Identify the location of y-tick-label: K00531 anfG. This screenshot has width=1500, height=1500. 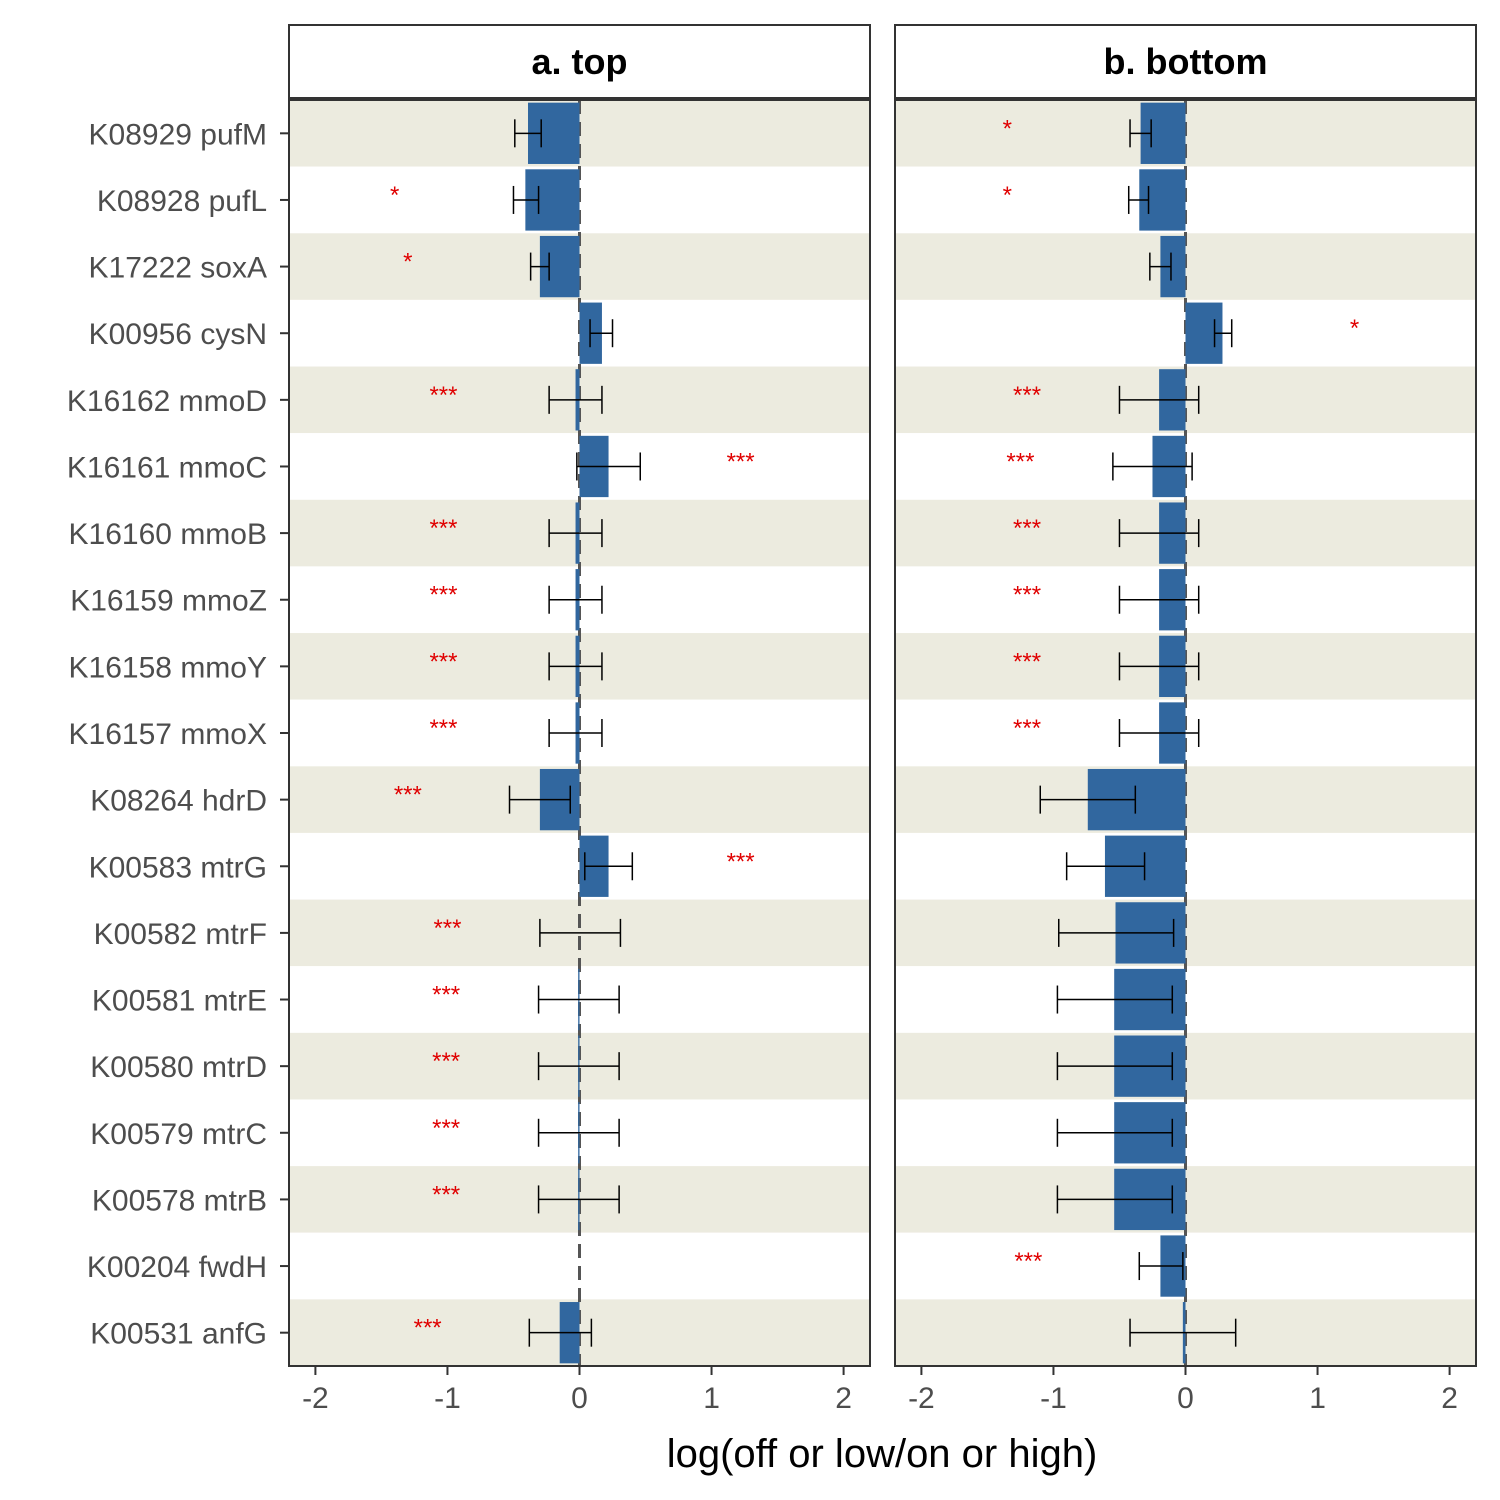
(178, 1334).